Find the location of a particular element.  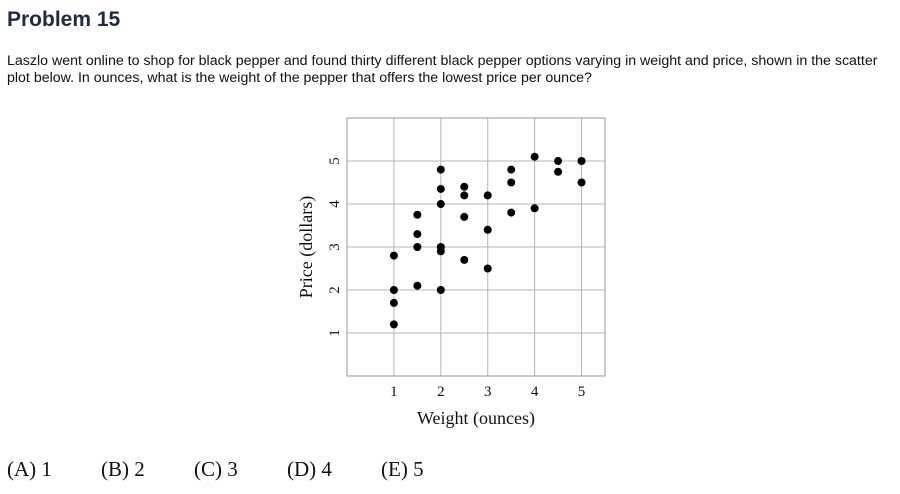

choice-c: (C) 3 is located at coordinates (216, 469).